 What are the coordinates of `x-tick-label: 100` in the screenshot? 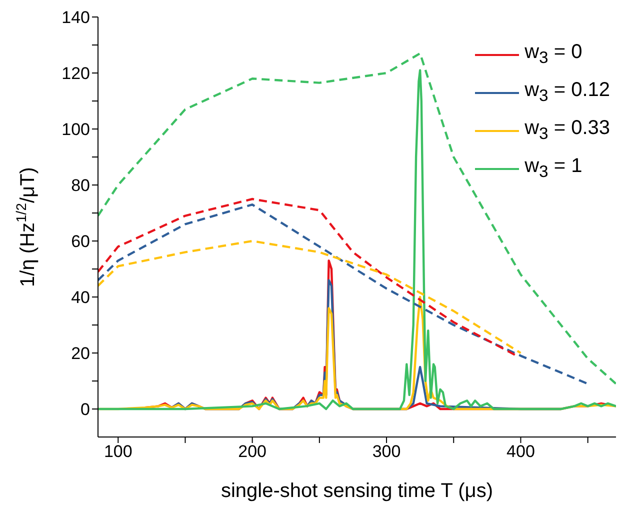 It's located at (118, 452).